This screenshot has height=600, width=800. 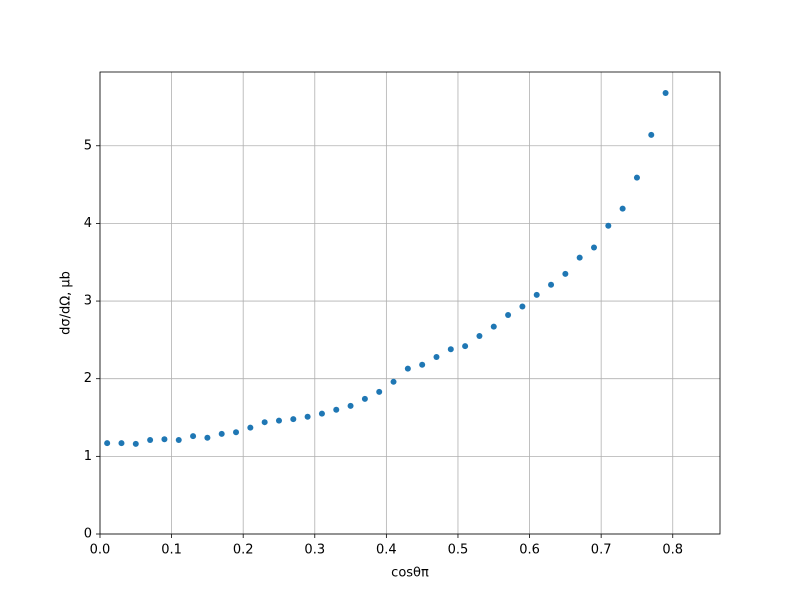 I want to click on y-tick-label: 3, so click(x=88, y=301).